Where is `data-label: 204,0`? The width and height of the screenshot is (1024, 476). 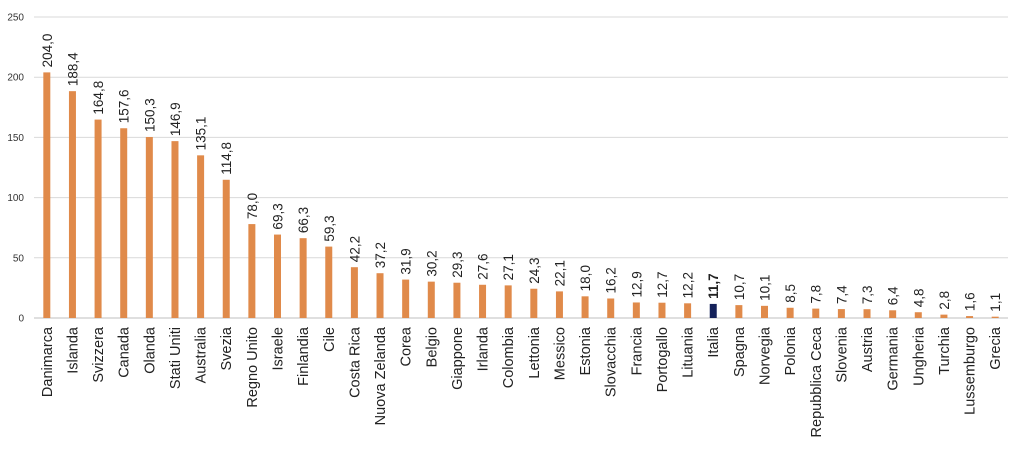 data-label: 204,0 is located at coordinates (47, 51).